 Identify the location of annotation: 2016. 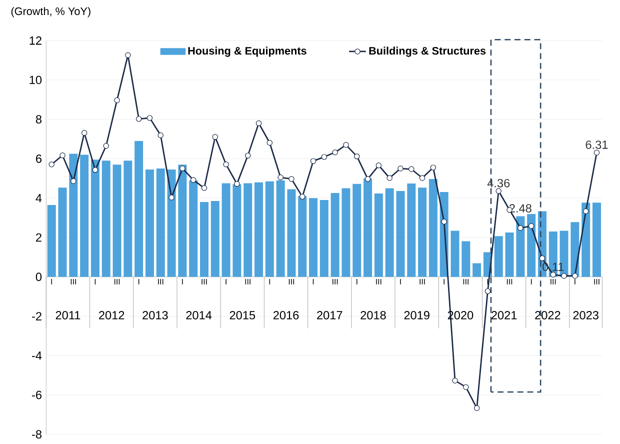
(286, 315).